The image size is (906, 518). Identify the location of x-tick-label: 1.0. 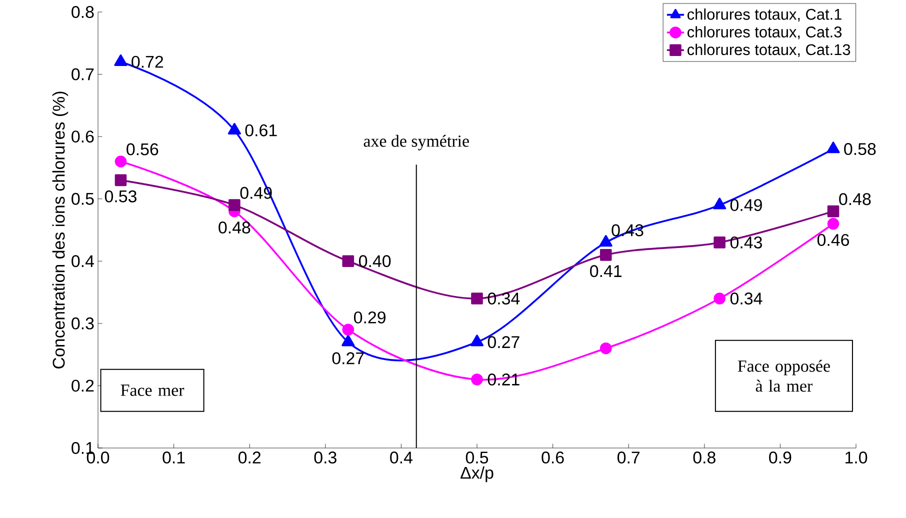
(857, 458).